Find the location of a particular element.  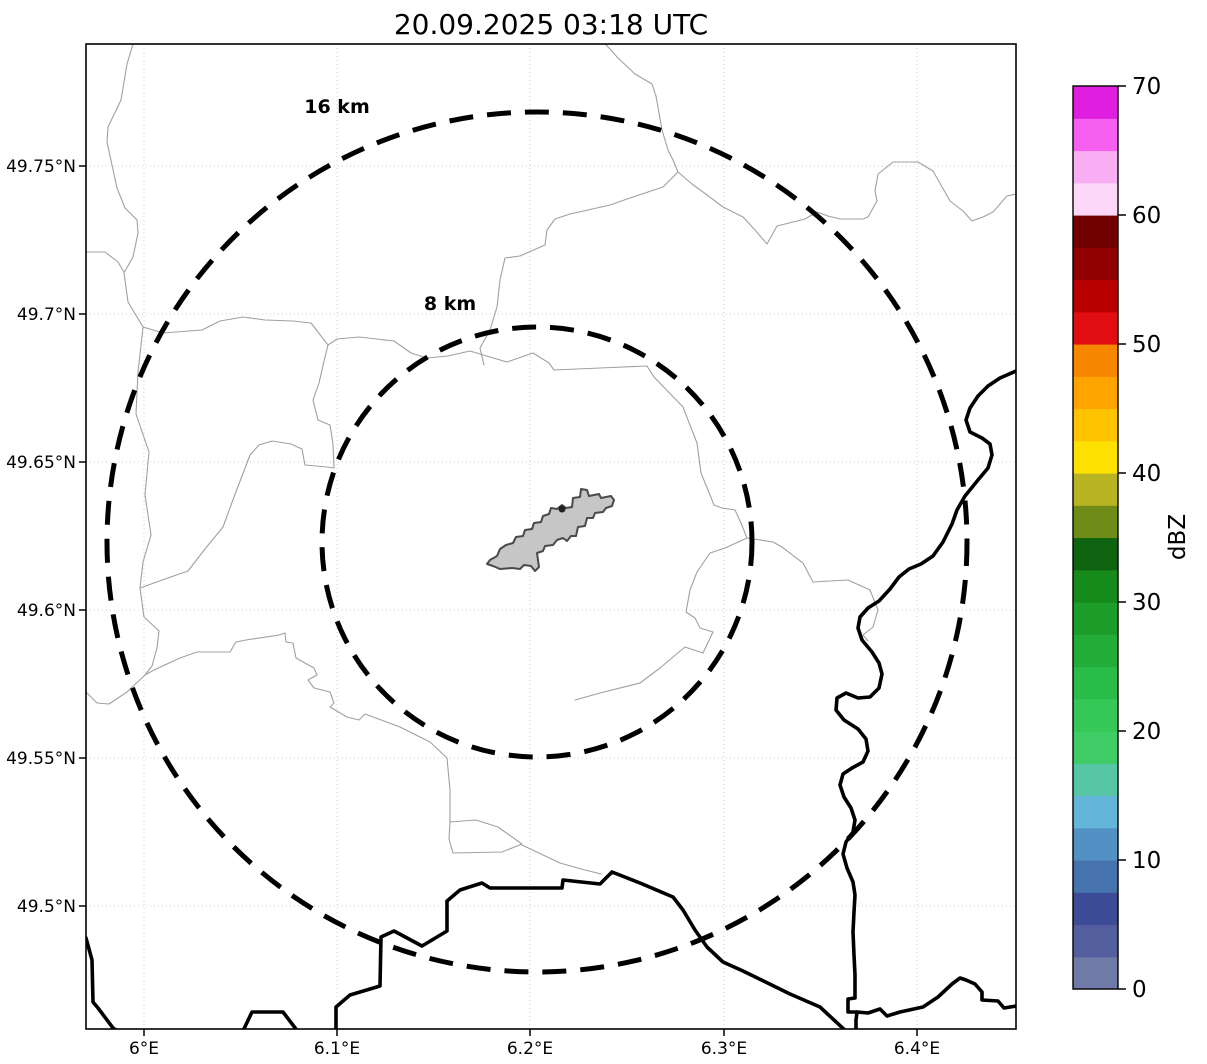

plot-title: 20.09.2025 03:18 UTC is located at coordinates (551, 24).